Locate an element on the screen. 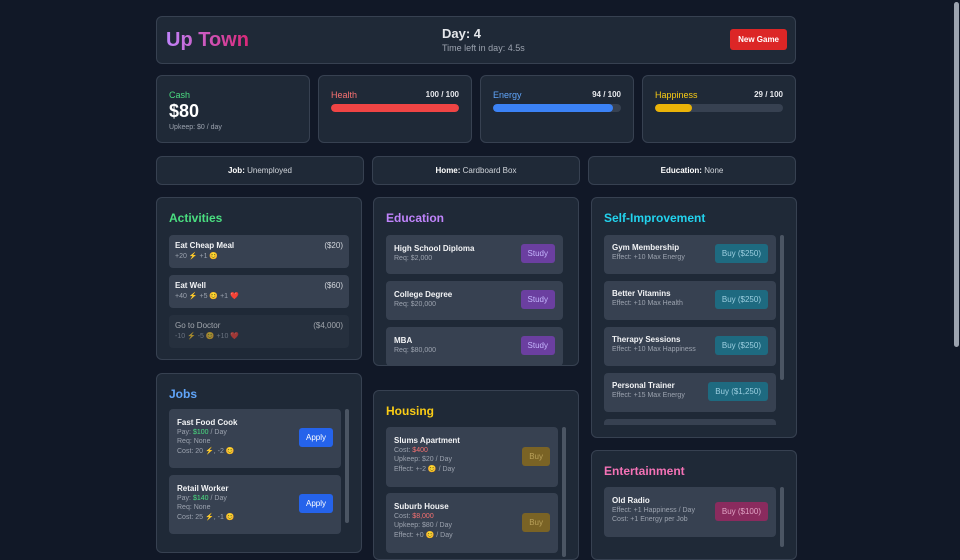 The width and height of the screenshot is (960, 560). activity-effect: -10 ⚡ -5 😊 +10 ❤️ is located at coordinates (207, 336).